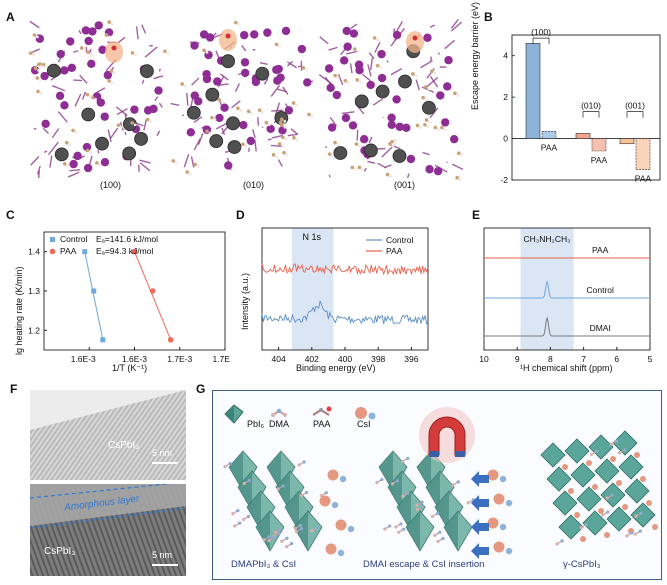  I want to click on e-curve-control, so click(567, 289).